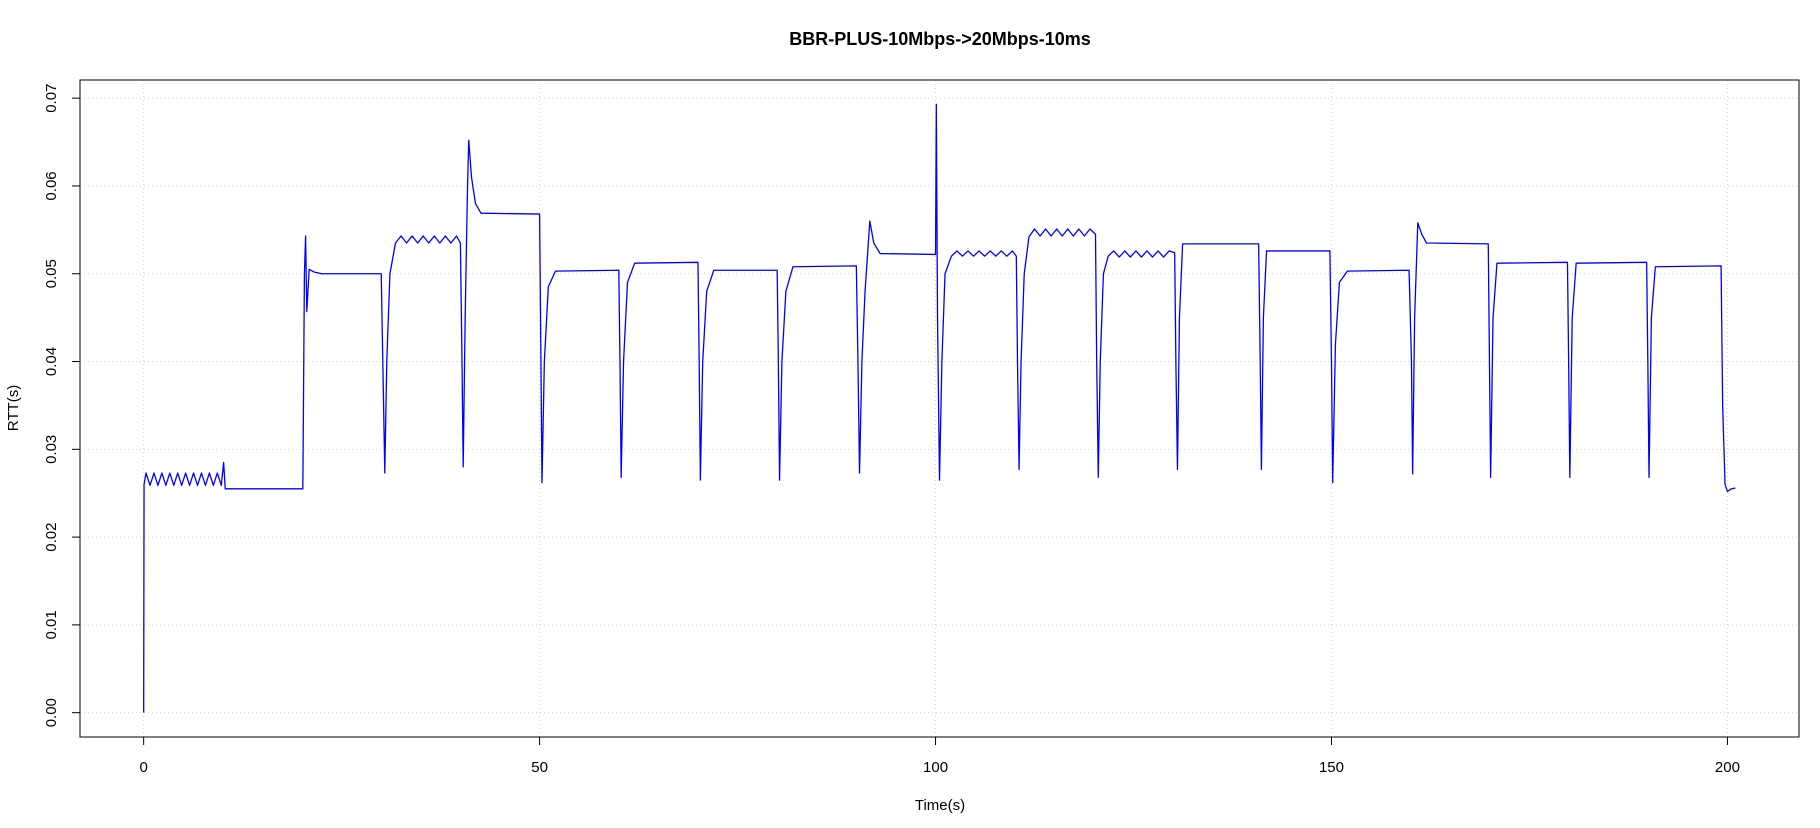 The image size is (1820, 828). Describe the element at coordinates (51, 712) in the screenshot. I see `y-tick-label: 0.00` at that location.